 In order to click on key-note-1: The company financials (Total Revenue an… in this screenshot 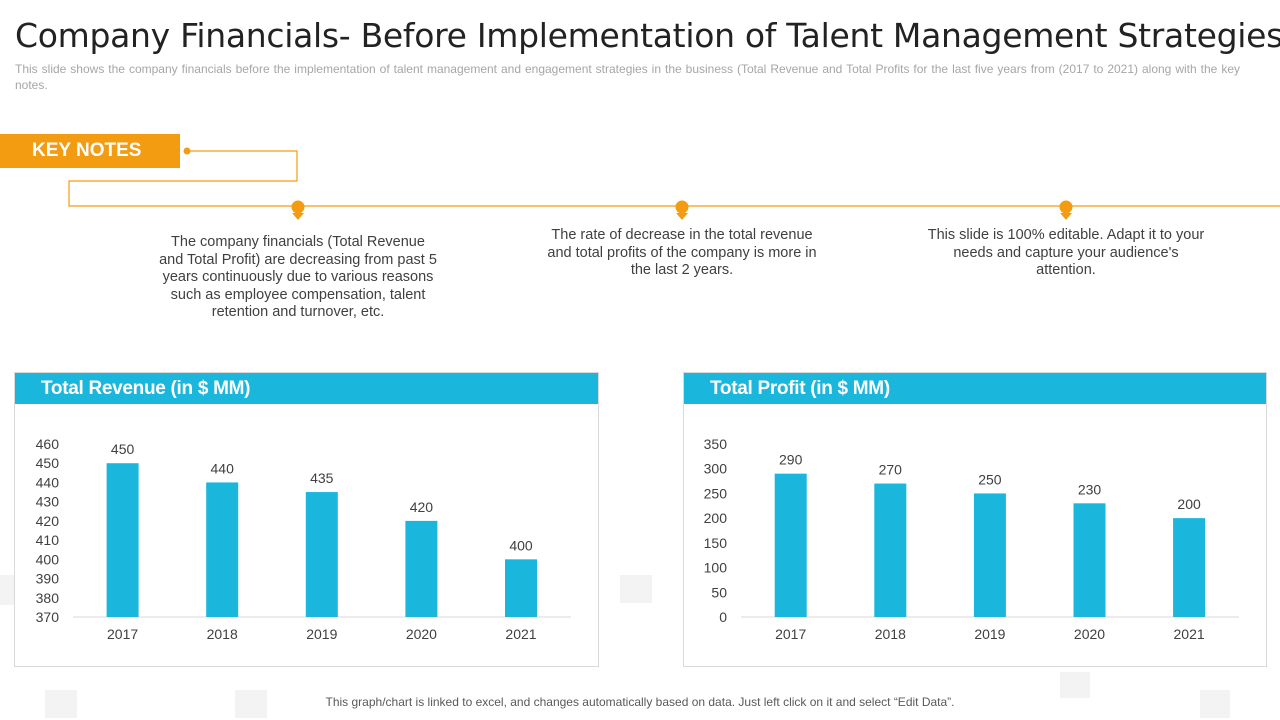, I will do `click(298, 277)`.